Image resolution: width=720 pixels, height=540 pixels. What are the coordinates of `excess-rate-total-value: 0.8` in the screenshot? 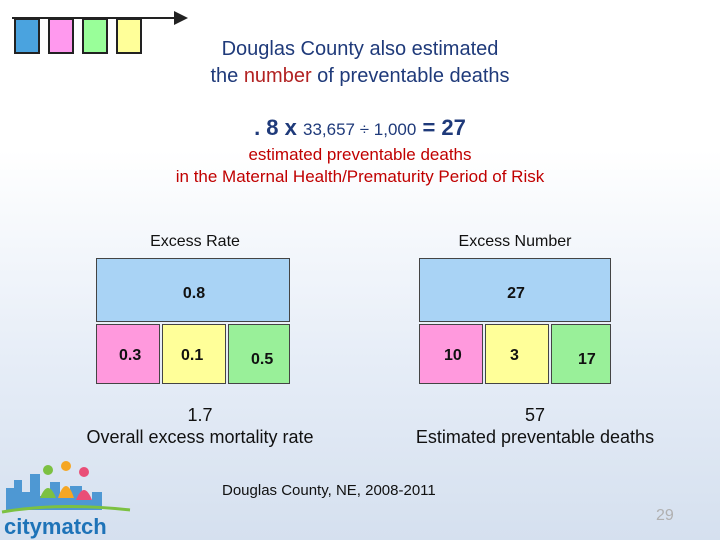 It's located at (194, 293).